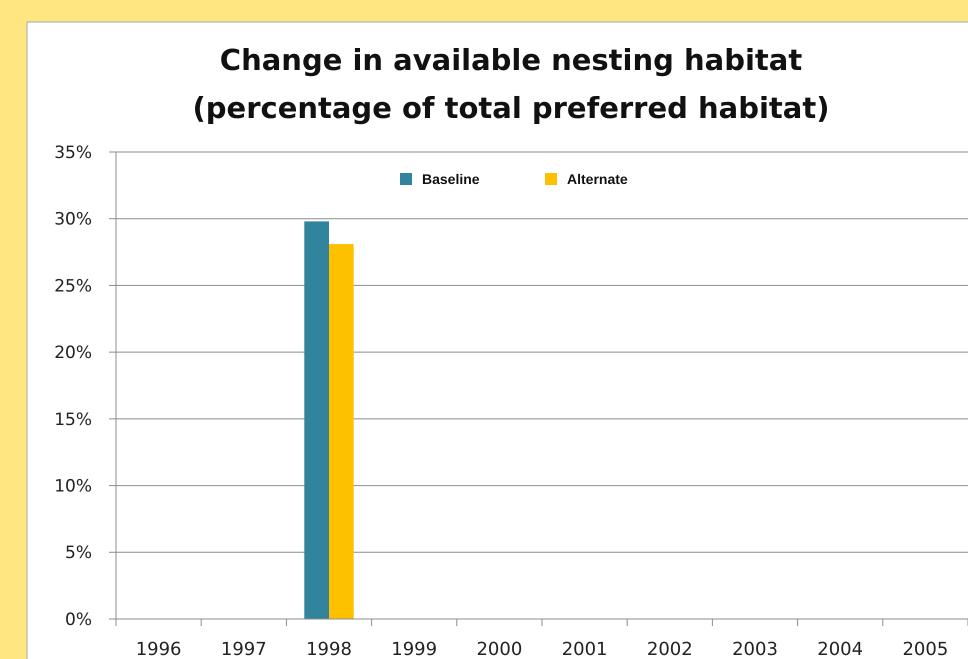 Image resolution: width=968 pixels, height=659 pixels. What do you see at coordinates (73, 286) in the screenshot?
I see `y-tick-label: 25%` at bounding box center [73, 286].